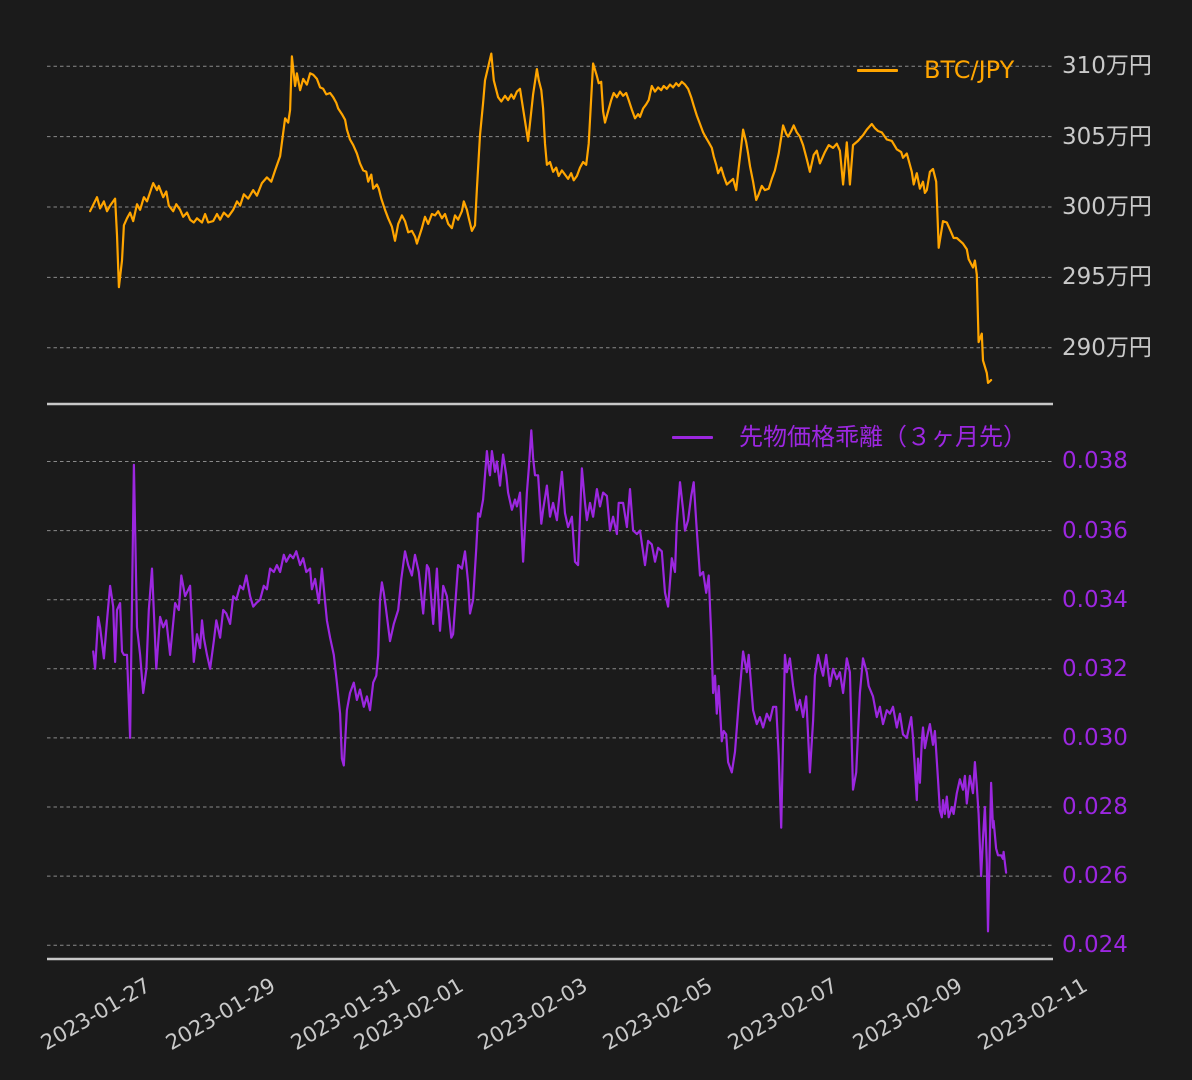  Describe the element at coordinates (1107, 277) in the screenshot. I see `y-tick-label: 295万円` at that location.